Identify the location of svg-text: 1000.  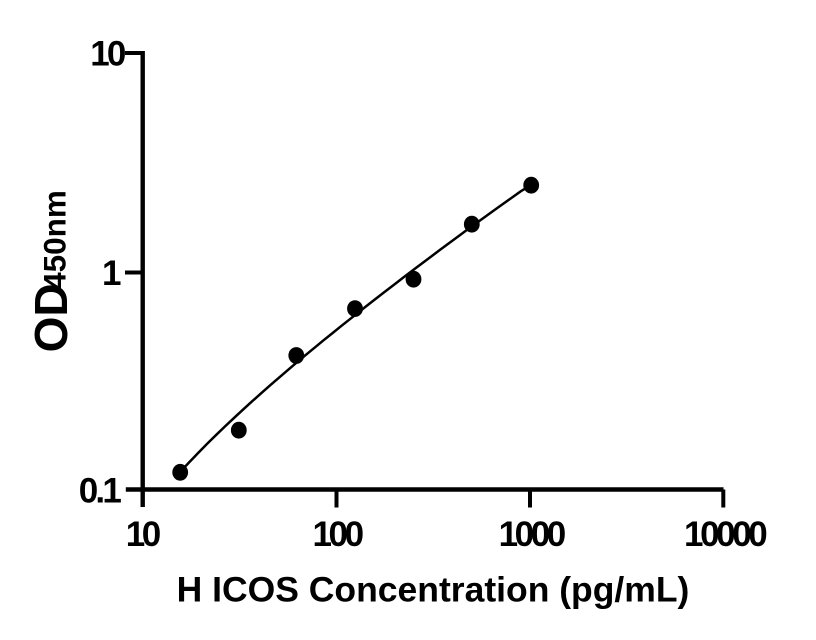
(532, 534).